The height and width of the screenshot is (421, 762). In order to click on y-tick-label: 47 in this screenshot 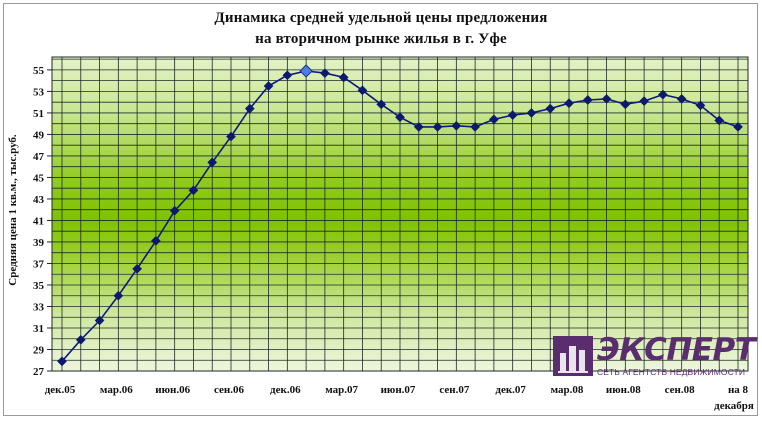, I will do `click(39, 157)`.